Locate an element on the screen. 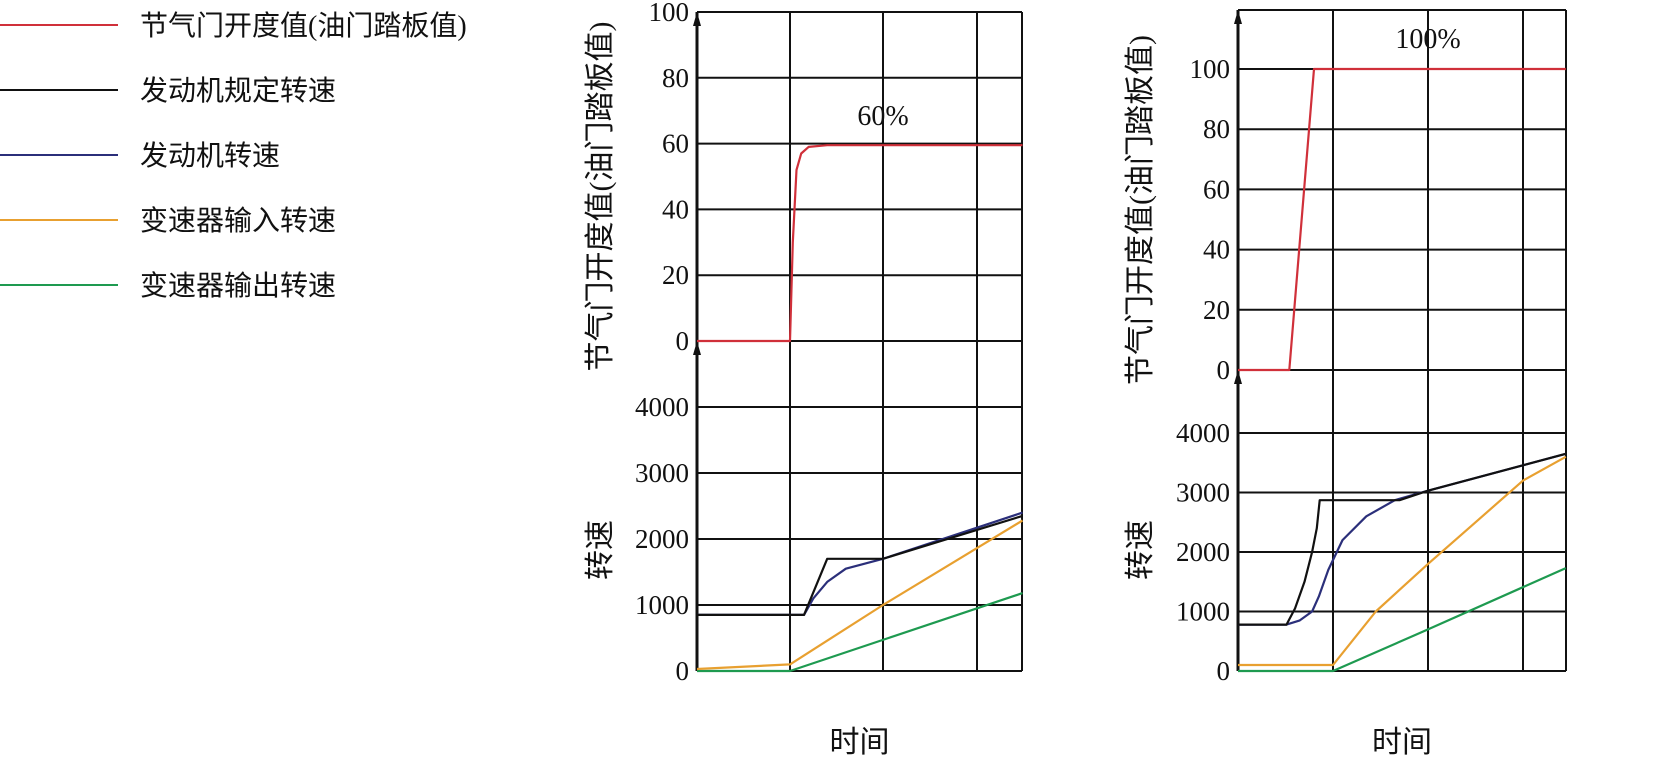  legend-item: 节气门开度值(油门踏板值) is located at coordinates (233, 26).